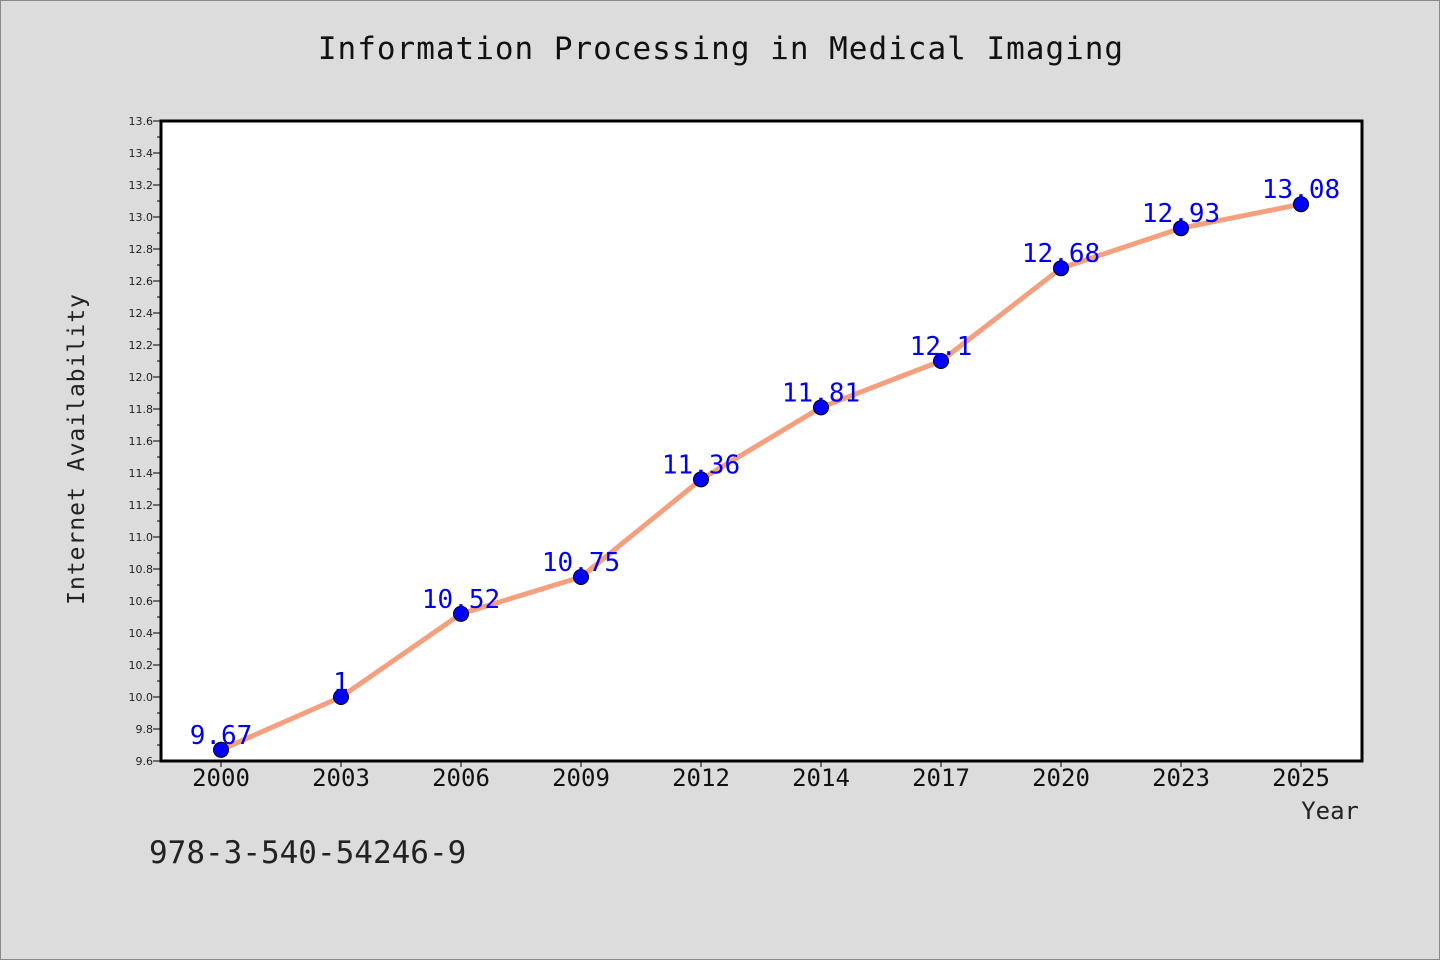  Describe the element at coordinates (141, 249) in the screenshot. I see `y-tick-label: 12.8` at that location.